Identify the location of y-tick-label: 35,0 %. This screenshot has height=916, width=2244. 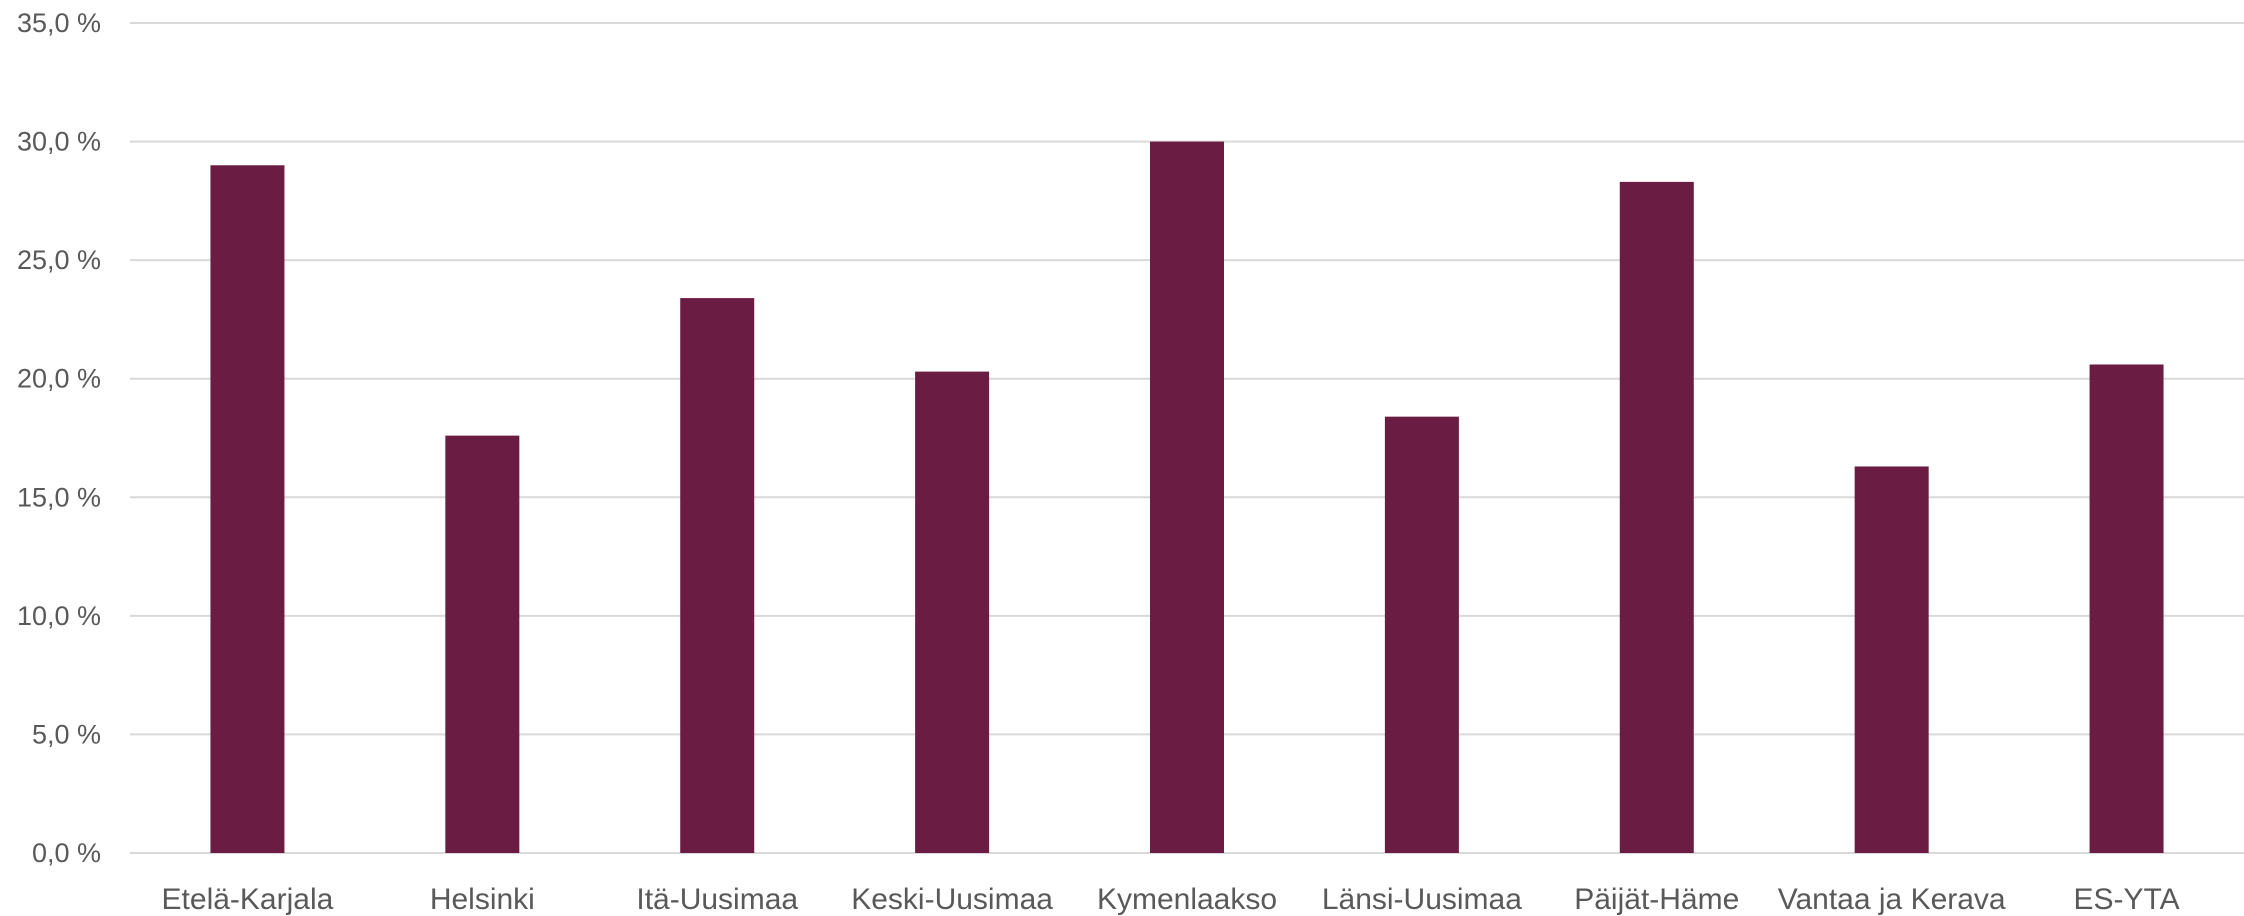
(59, 23).